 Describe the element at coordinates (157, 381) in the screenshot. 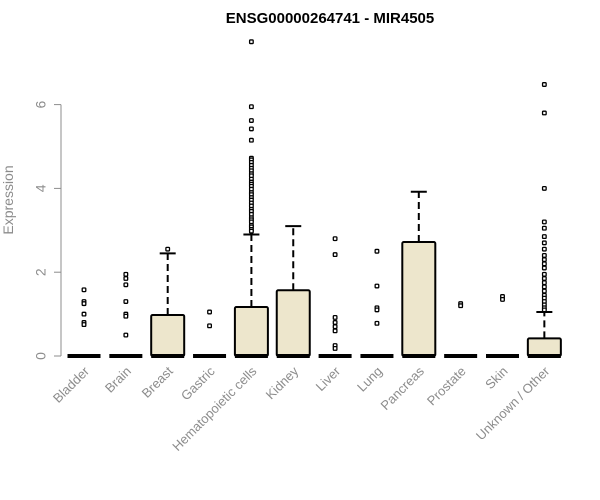

I see `x-tick-label: Breast` at that location.